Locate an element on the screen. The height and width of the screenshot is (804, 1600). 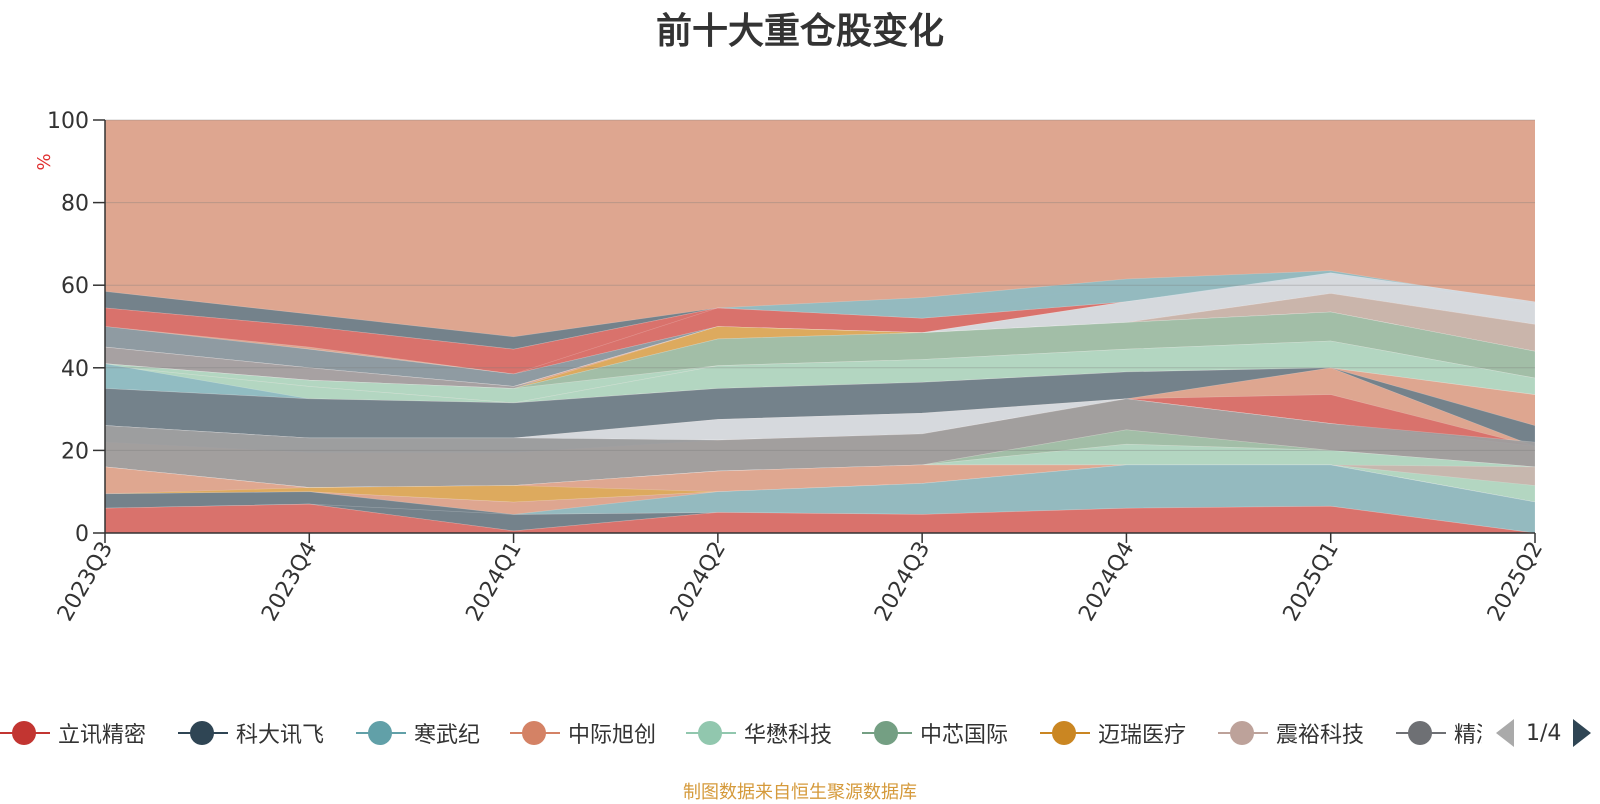
y-tick-label: 100 is located at coordinates (68, 121).